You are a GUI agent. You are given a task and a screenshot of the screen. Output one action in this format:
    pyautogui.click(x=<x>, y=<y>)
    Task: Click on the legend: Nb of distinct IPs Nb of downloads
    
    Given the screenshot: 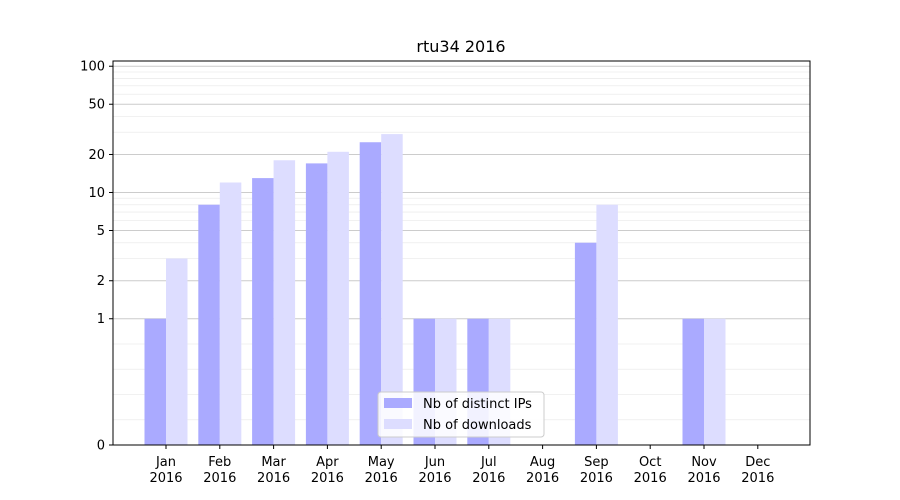 What is the action you would take?
    pyautogui.click(x=461, y=414)
    